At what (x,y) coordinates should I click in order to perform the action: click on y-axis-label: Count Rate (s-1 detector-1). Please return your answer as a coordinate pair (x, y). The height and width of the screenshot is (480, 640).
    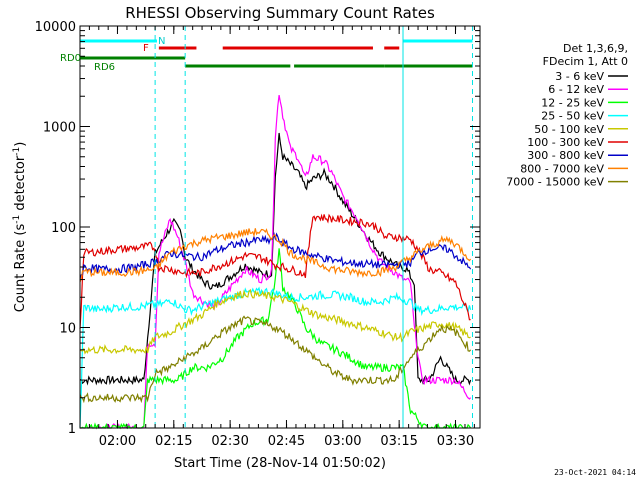
    Looking at the image, I should click on (20, 227).